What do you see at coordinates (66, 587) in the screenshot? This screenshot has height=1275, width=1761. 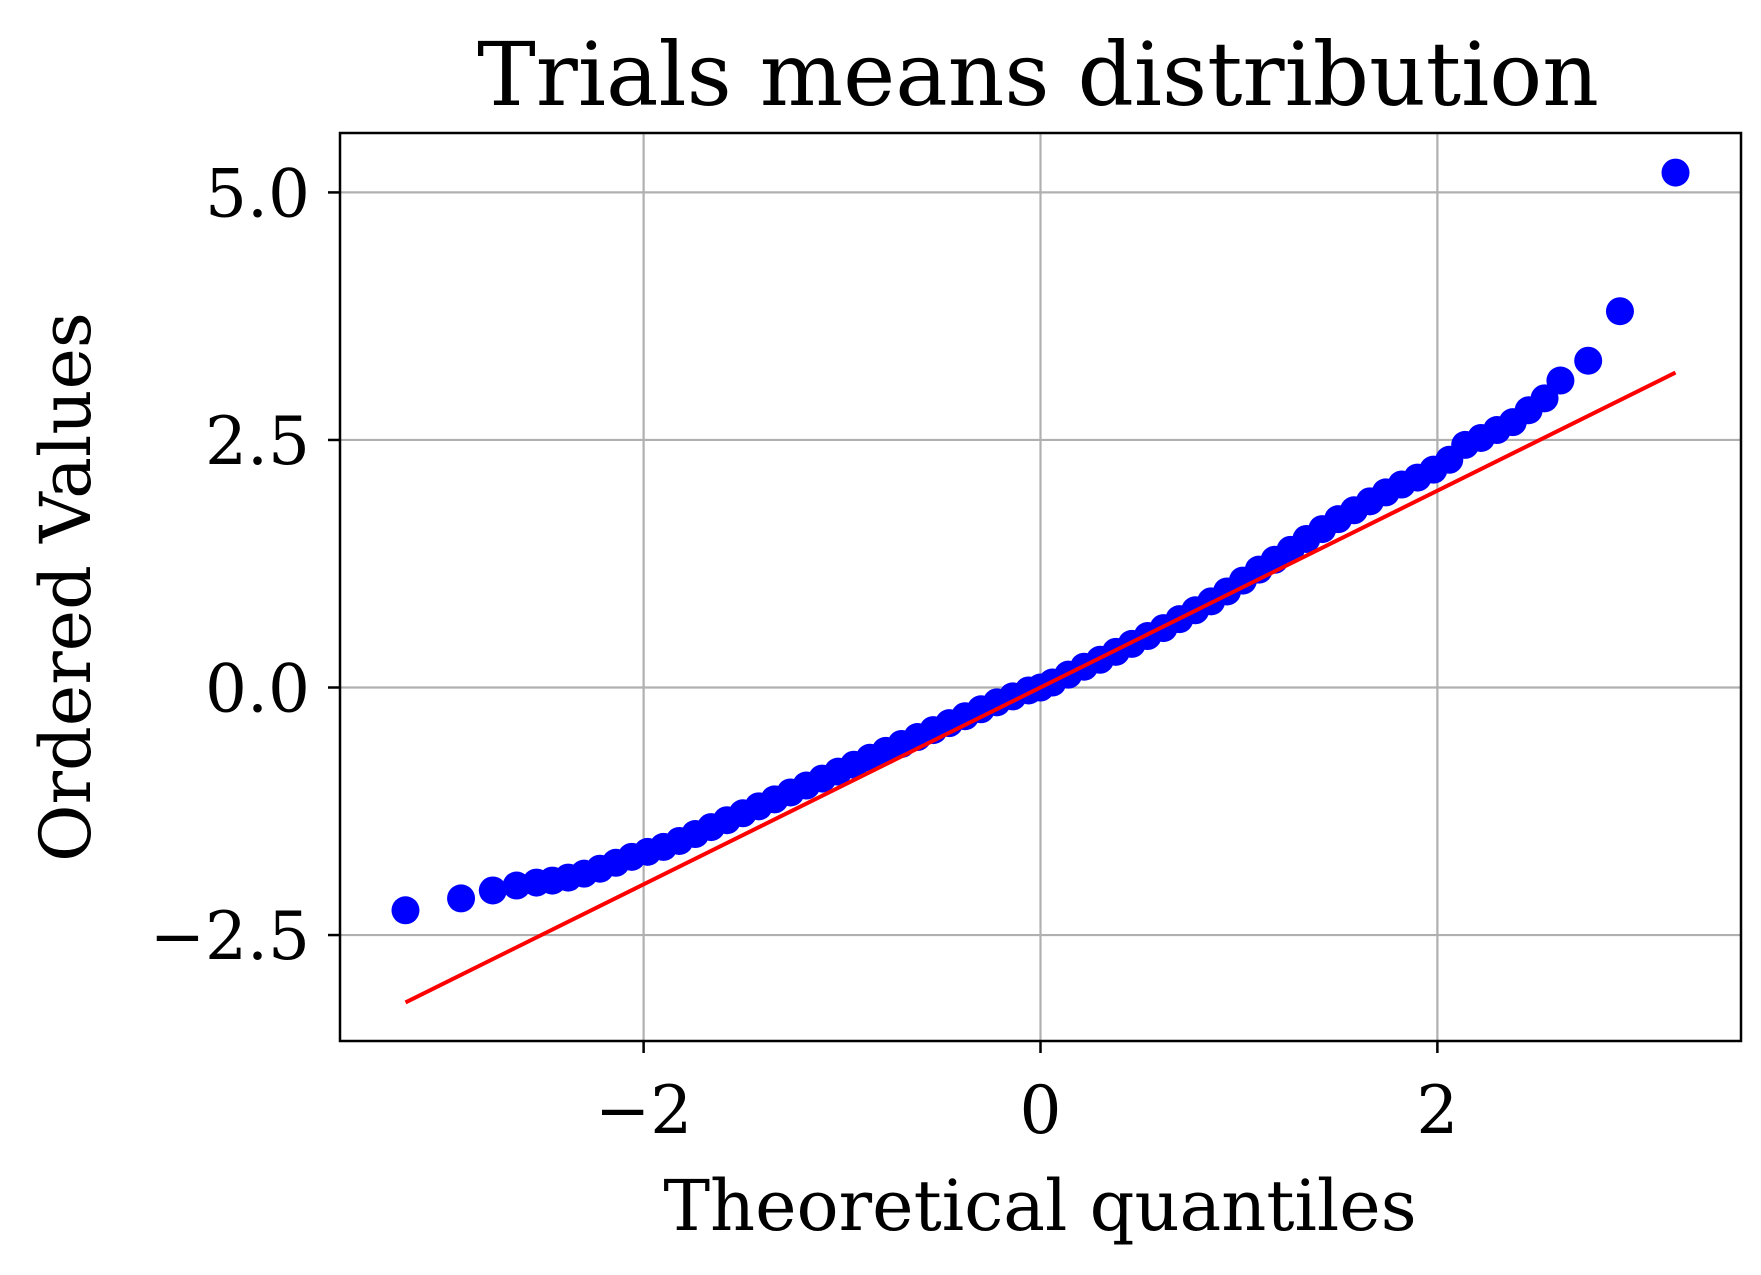 I see `y-axis-label: Ordered Values` at bounding box center [66, 587].